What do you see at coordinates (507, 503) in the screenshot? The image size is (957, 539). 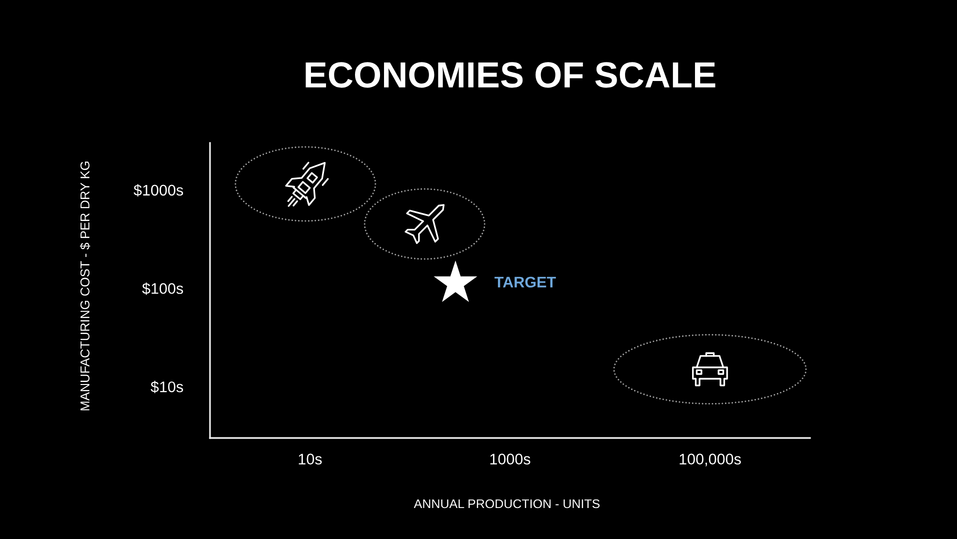 I see `x-axis-title: ANNUAL PRODUCTION - UNITS` at bounding box center [507, 503].